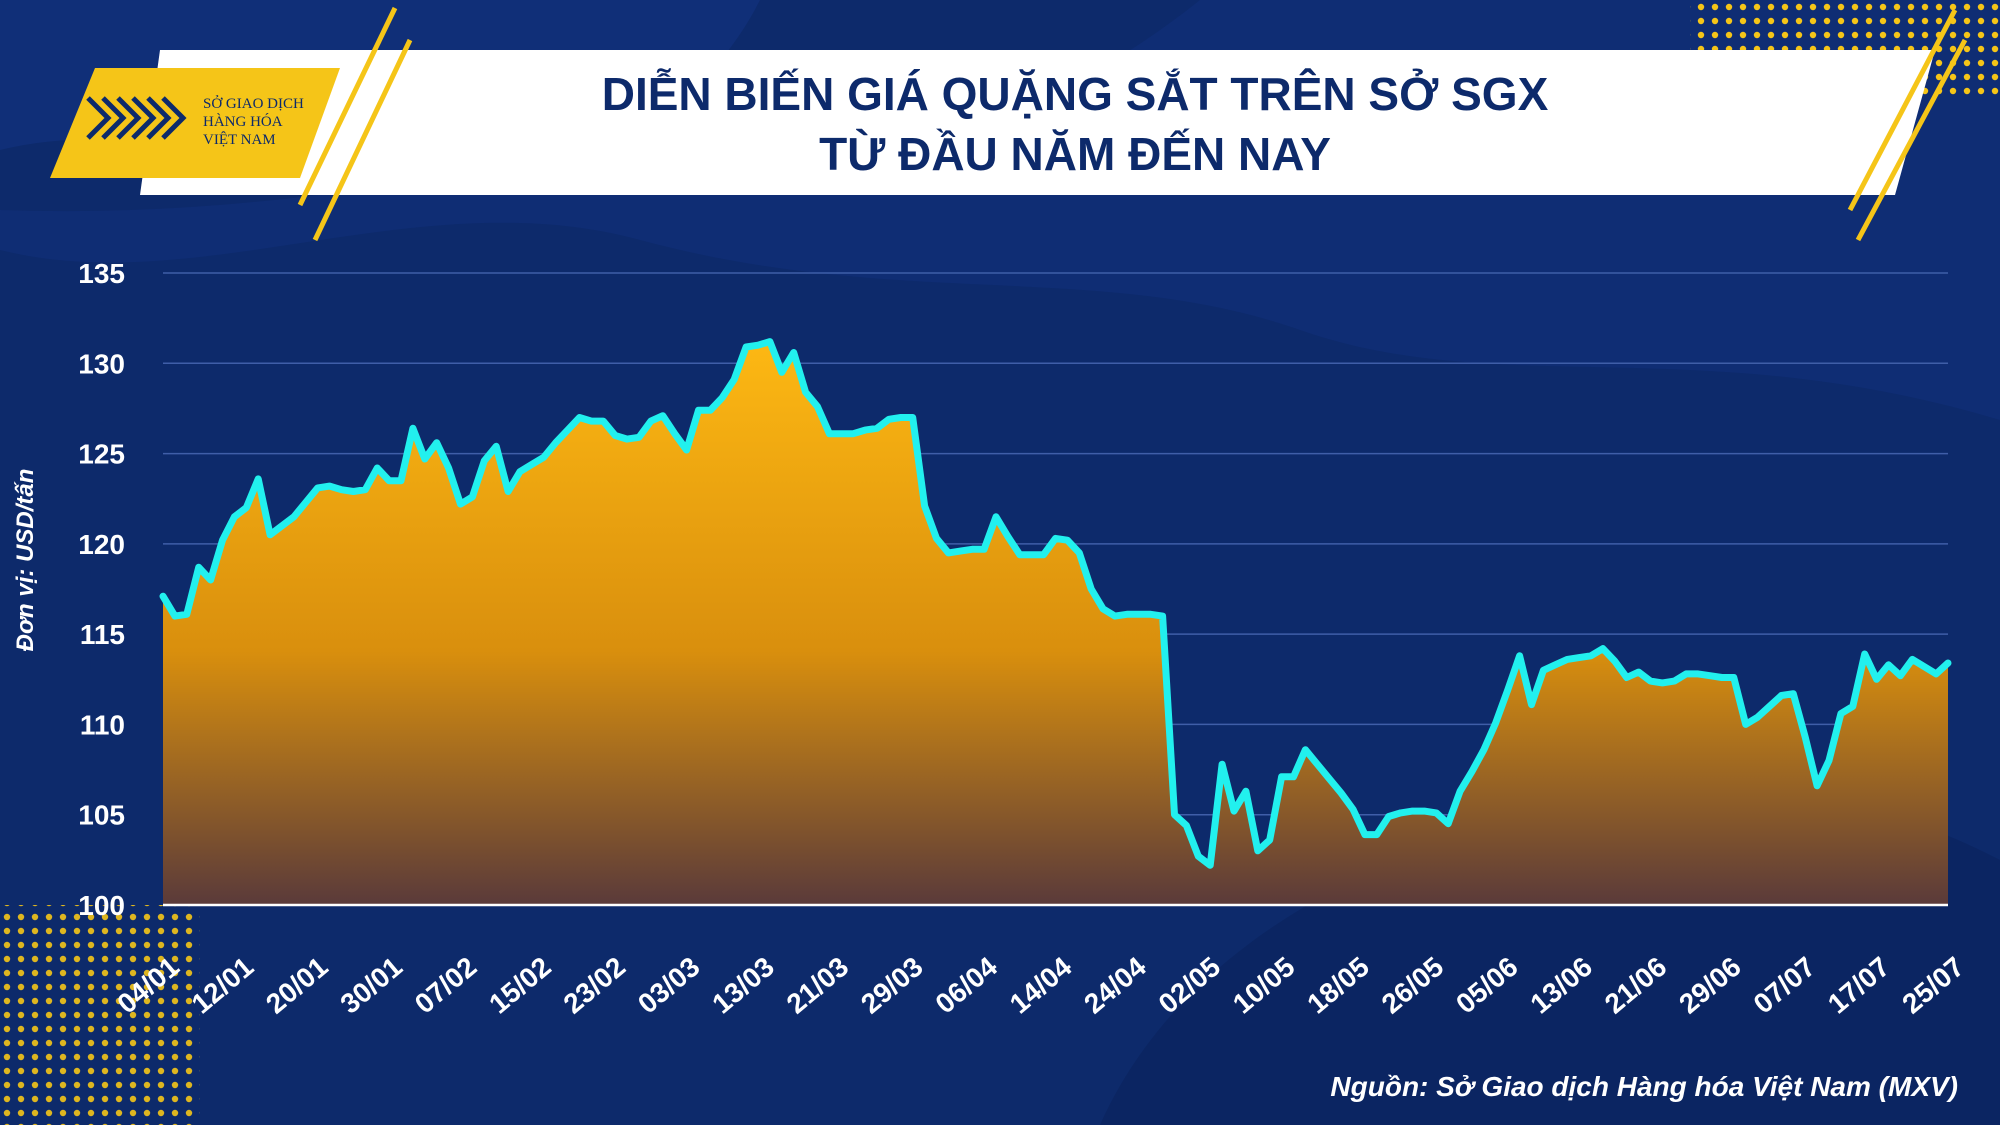 This screenshot has height=1125, width=2000. Describe the element at coordinates (25, 560) in the screenshot. I see `y-axis-label: Đơn vị: USD/tấn` at that location.